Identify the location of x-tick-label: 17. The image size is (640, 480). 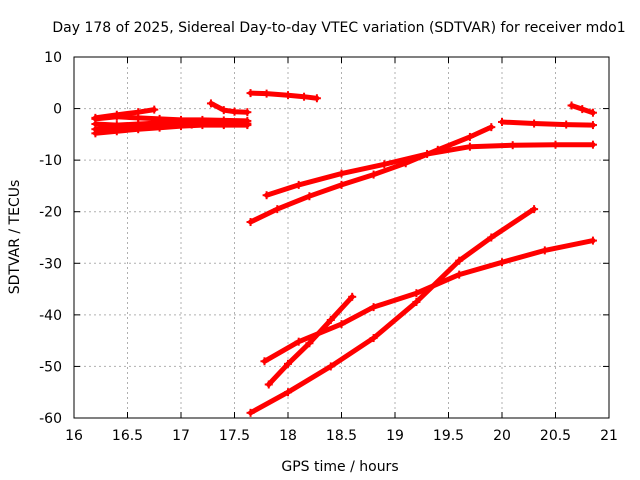
(181, 436).